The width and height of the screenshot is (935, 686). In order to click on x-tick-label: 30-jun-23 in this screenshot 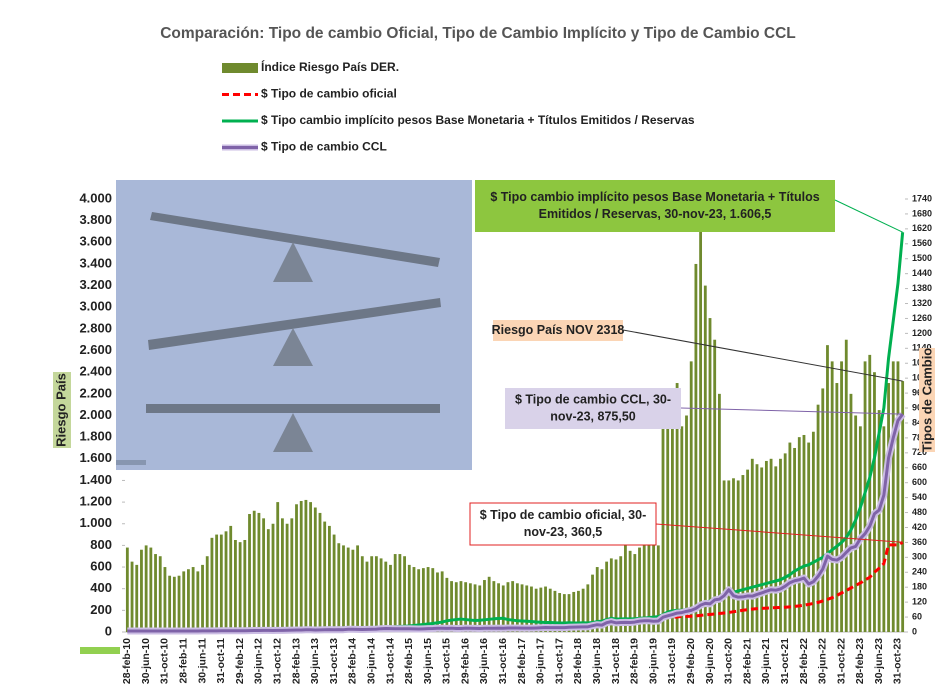, I will do `click(879, 661)`.